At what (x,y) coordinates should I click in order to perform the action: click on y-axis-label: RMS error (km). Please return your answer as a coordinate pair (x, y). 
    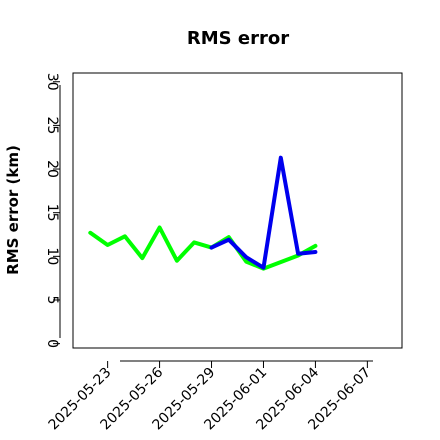
    Looking at the image, I should click on (13, 210).